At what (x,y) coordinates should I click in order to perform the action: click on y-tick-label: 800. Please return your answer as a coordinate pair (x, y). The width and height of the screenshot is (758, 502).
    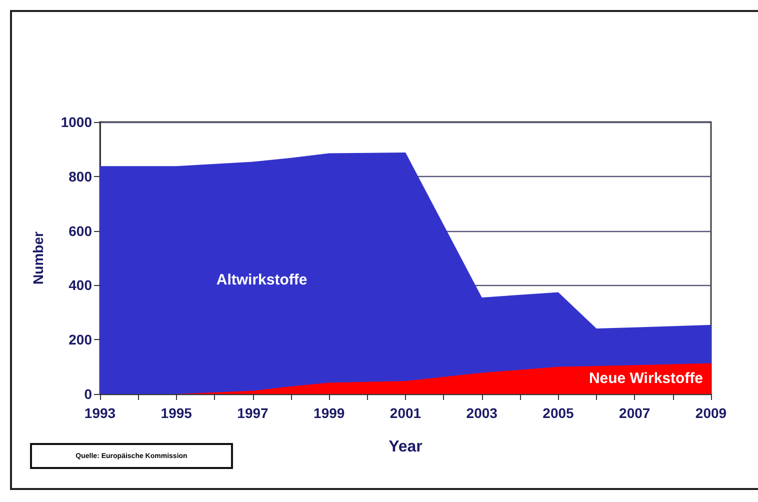
    Looking at the image, I should click on (80, 176).